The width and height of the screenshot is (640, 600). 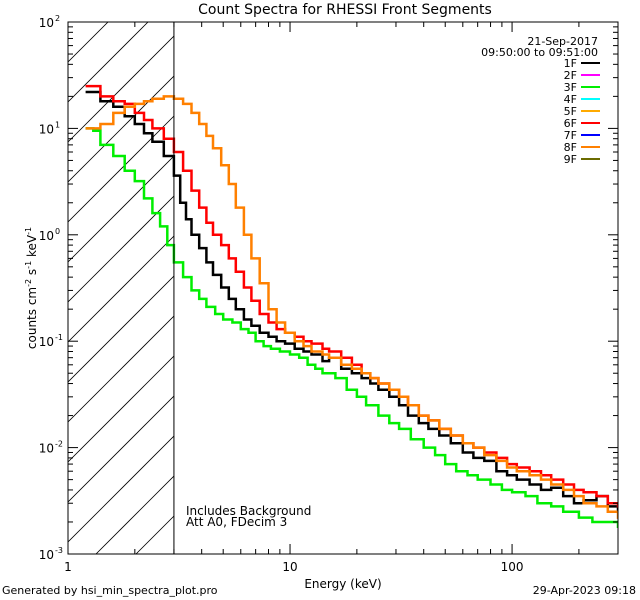 I want to click on x-axis-label: Energy (keV), so click(x=342, y=584).